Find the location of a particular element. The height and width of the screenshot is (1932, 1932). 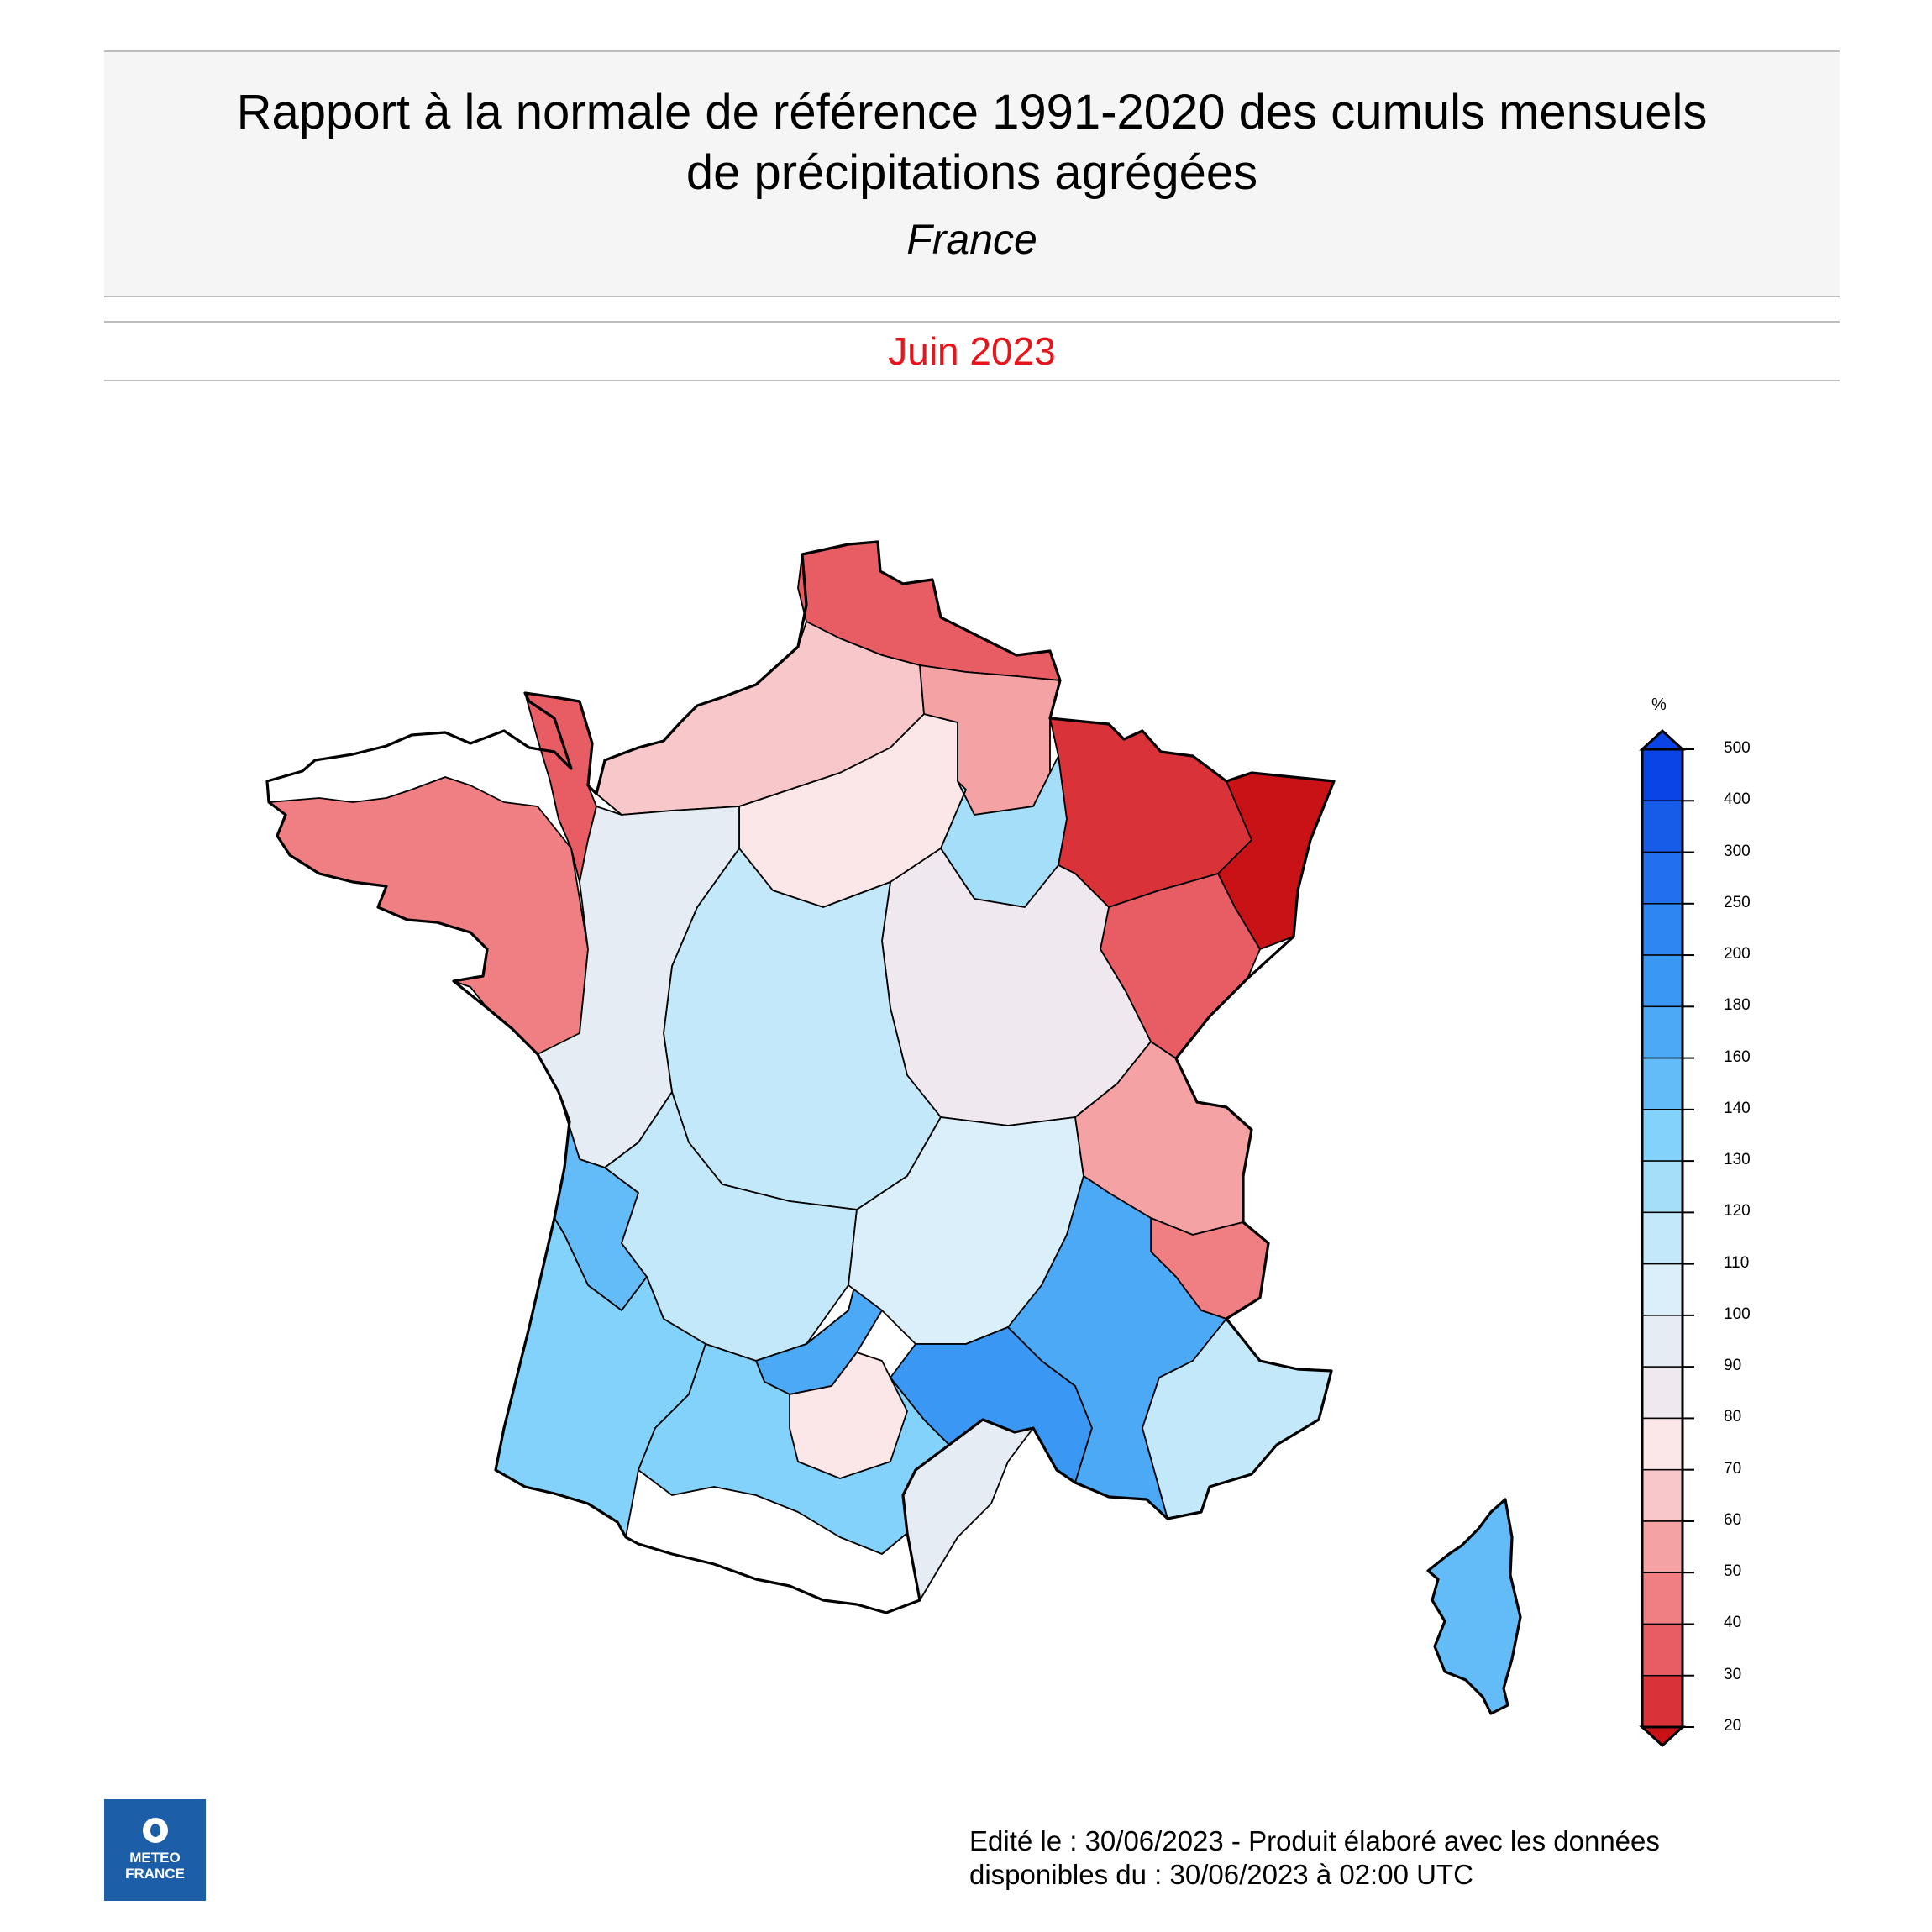

legend-label: 300 is located at coordinates (1737, 851).